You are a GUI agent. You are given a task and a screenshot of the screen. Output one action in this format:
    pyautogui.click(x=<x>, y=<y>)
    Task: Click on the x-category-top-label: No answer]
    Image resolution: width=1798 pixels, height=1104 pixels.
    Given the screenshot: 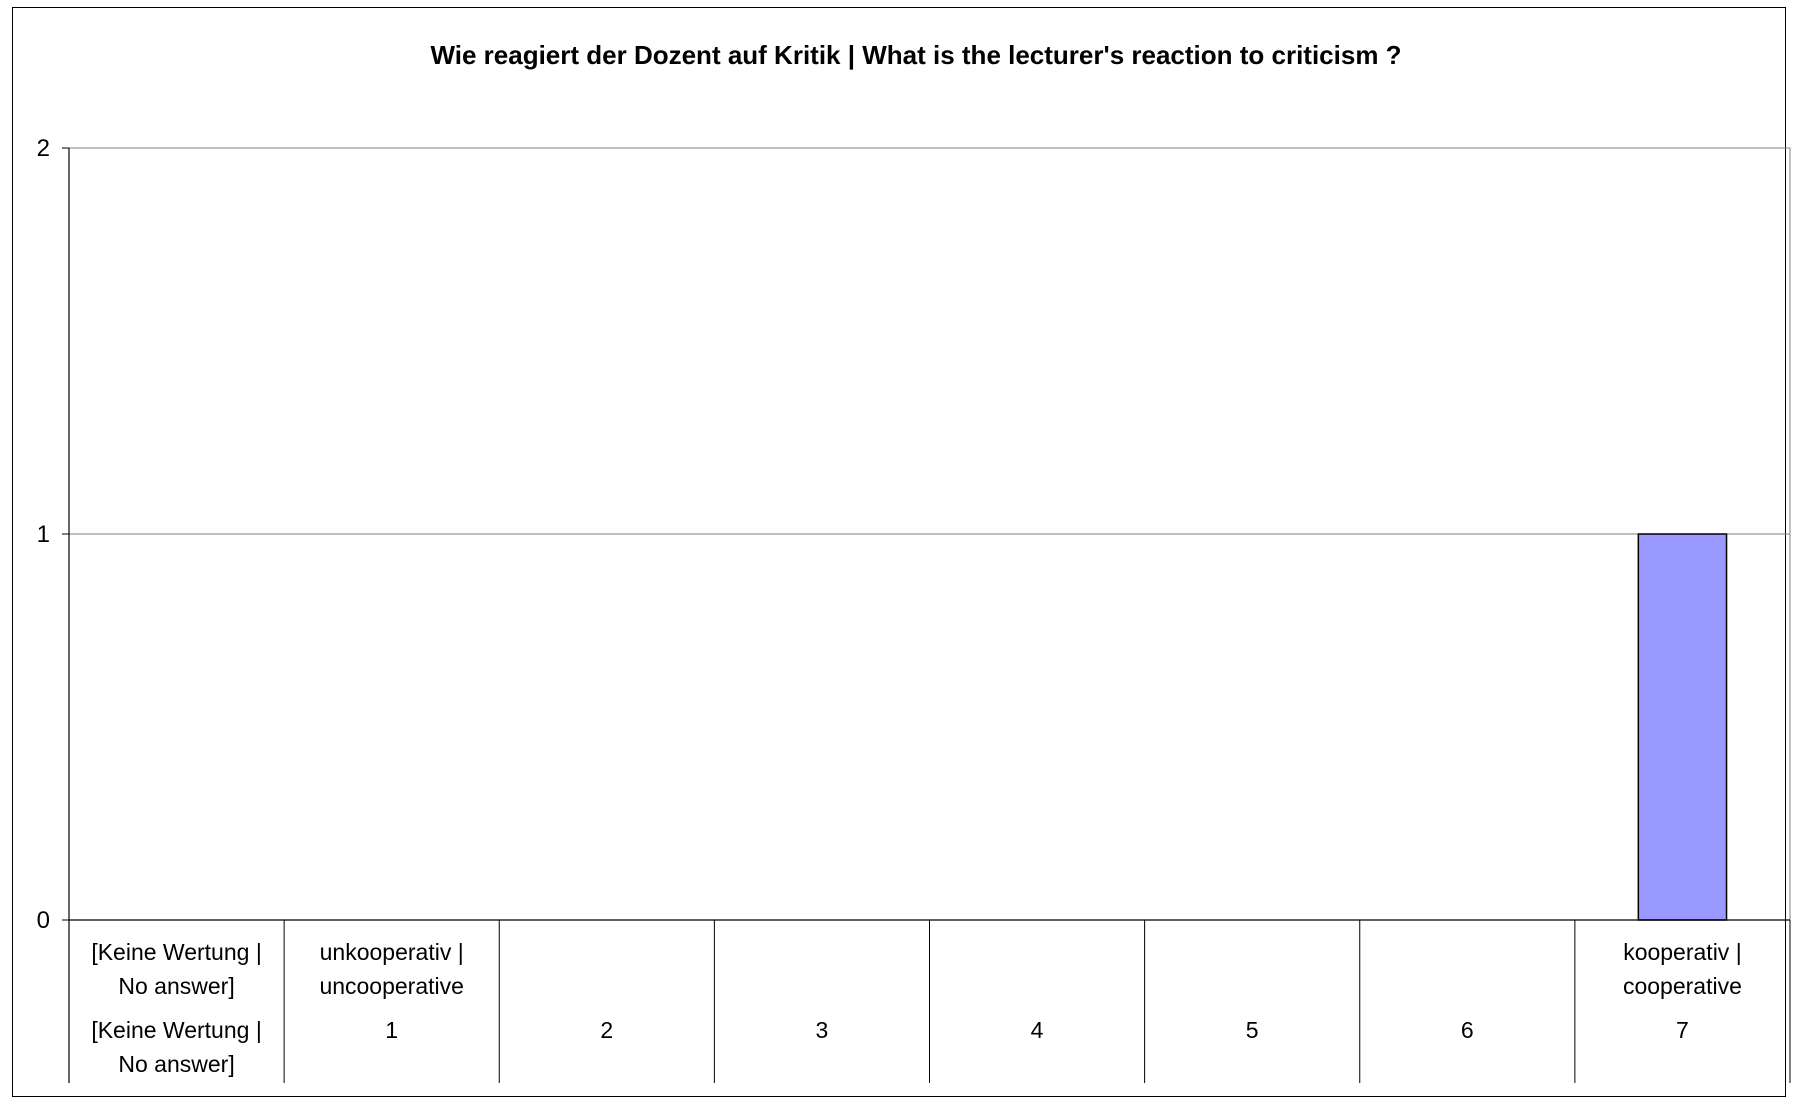 What is the action you would take?
    pyautogui.click(x=176, y=986)
    